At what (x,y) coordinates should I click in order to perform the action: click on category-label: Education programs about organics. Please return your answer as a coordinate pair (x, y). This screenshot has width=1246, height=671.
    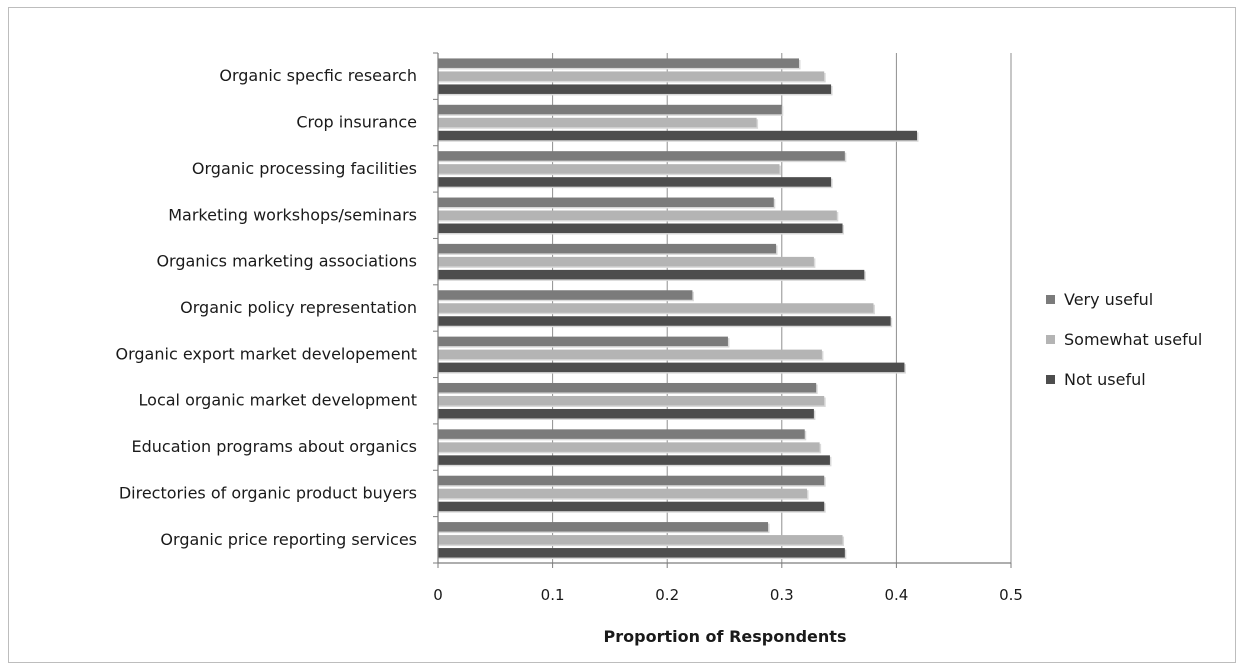
    Looking at the image, I should click on (274, 446).